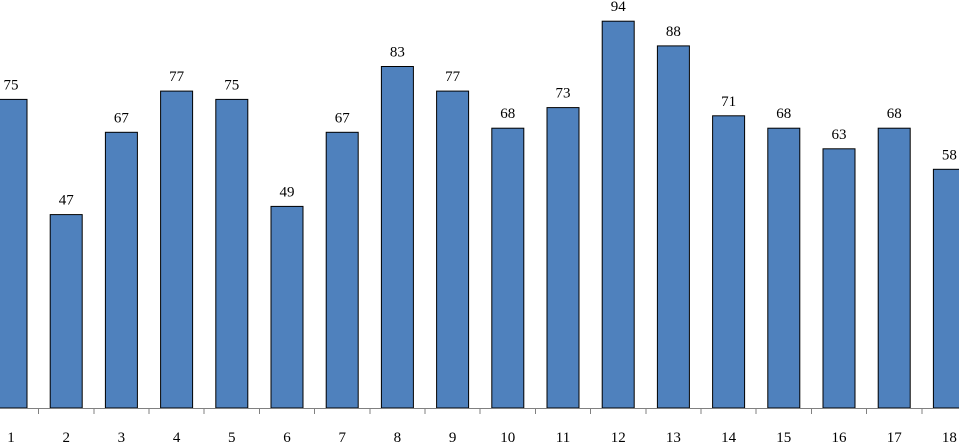 The height and width of the screenshot is (443, 959). What do you see at coordinates (840, 436) in the screenshot?
I see `x-tick-label-16: 16` at bounding box center [840, 436].